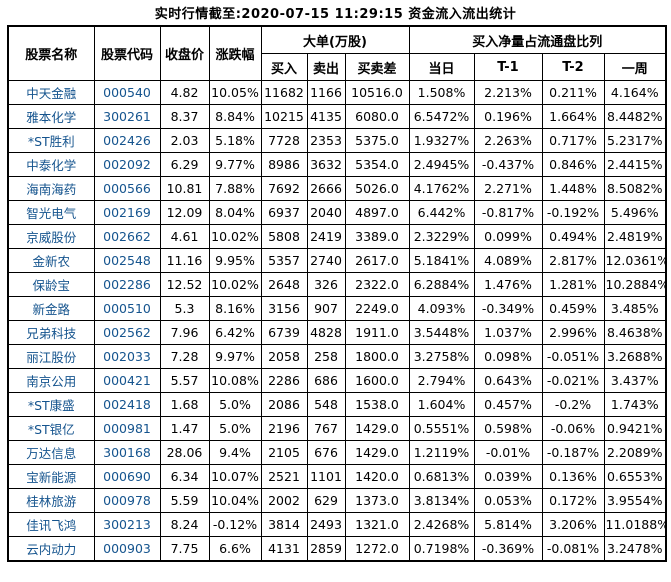 Image resolution: width=671 pixels, height=582 pixels. What do you see at coordinates (127, 356) in the screenshot?
I see `stock-code-cell: 002033` at bounding box center [127, 356].